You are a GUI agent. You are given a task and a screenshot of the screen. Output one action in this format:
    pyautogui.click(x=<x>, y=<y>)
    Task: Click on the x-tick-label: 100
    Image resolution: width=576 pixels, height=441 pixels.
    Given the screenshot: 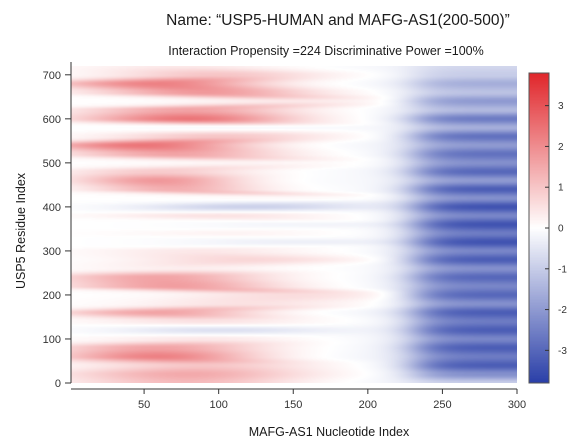 What is the action you would take?
    pyautogui.click(x=218, y=405)
    